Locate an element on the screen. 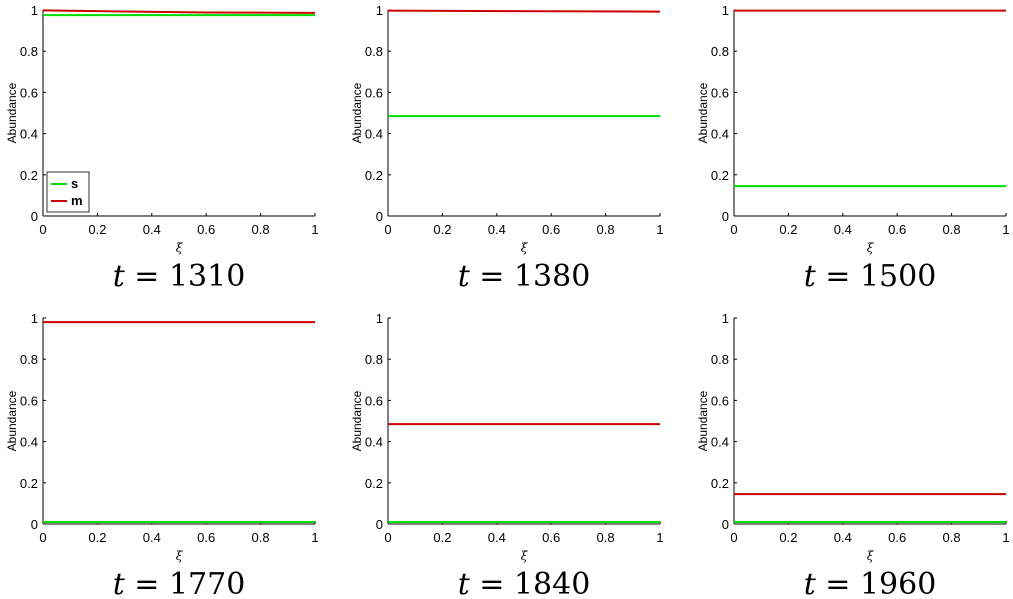 The width and height of the screenshot is (1013, 599). title-value: = 1960 is located at coordinates (876, 583).